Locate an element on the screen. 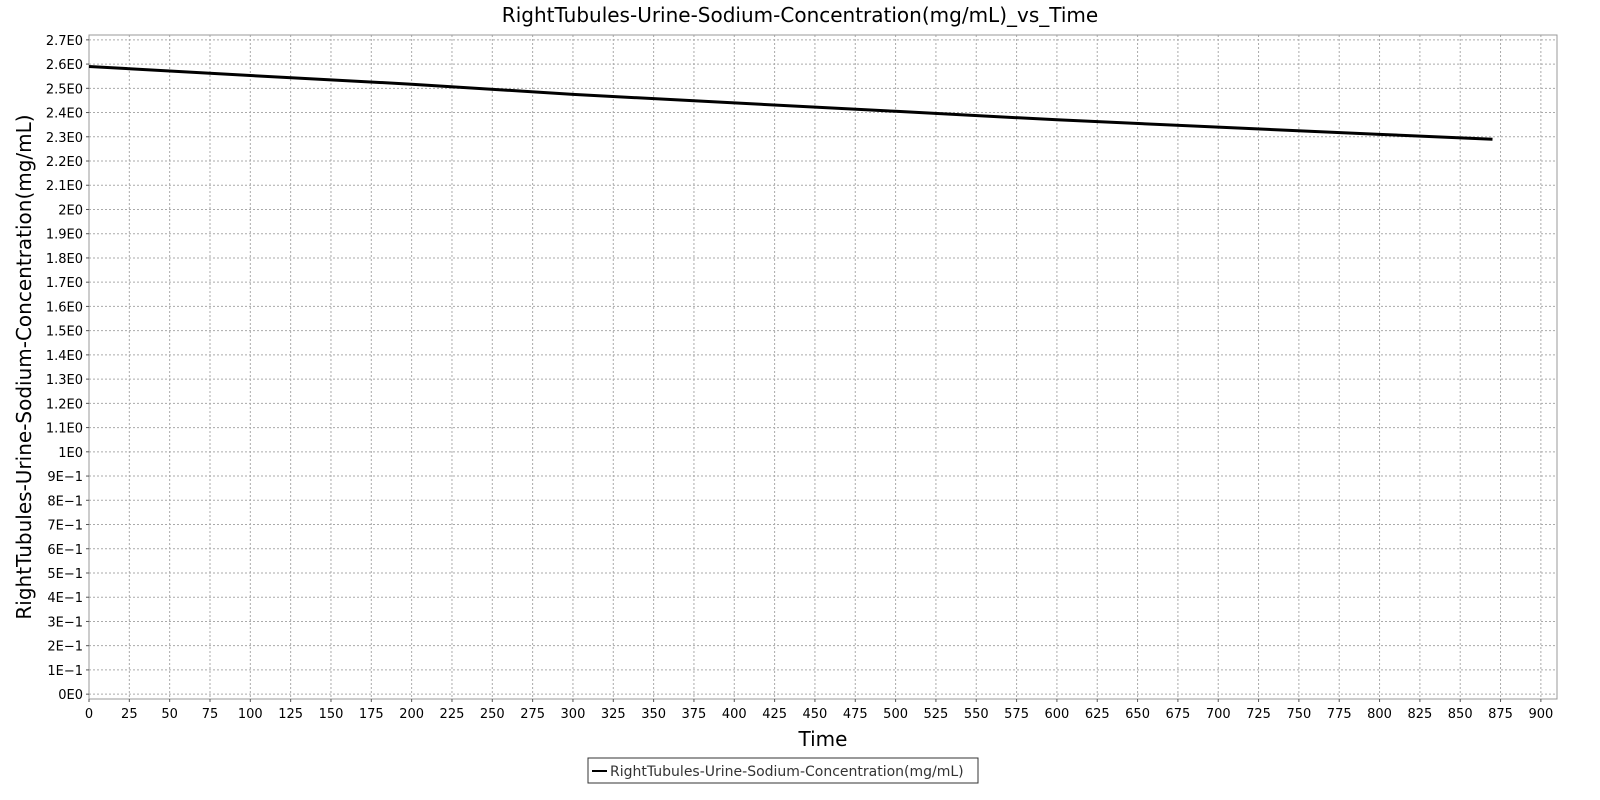  y-tick-label: 8E−1 is located at coordinates (65, 501).